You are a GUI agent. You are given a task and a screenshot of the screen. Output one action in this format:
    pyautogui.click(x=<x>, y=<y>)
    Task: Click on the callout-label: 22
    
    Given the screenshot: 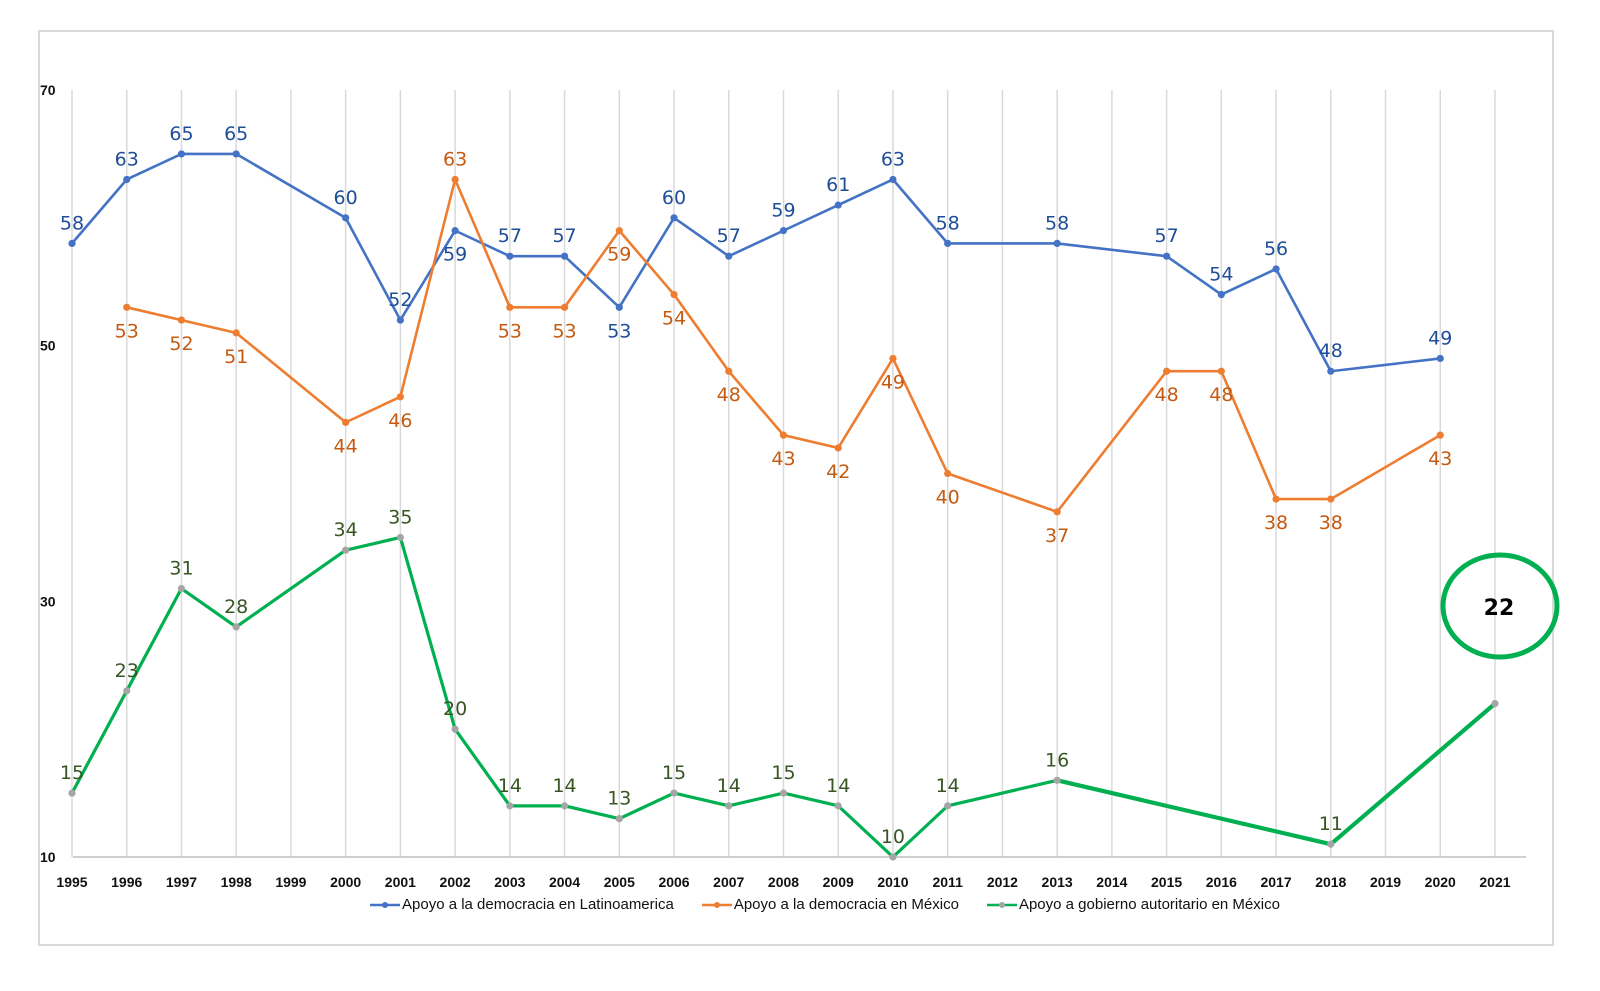 What is the action you would take?
    pyautogui.click(x=1499, y=608)
    